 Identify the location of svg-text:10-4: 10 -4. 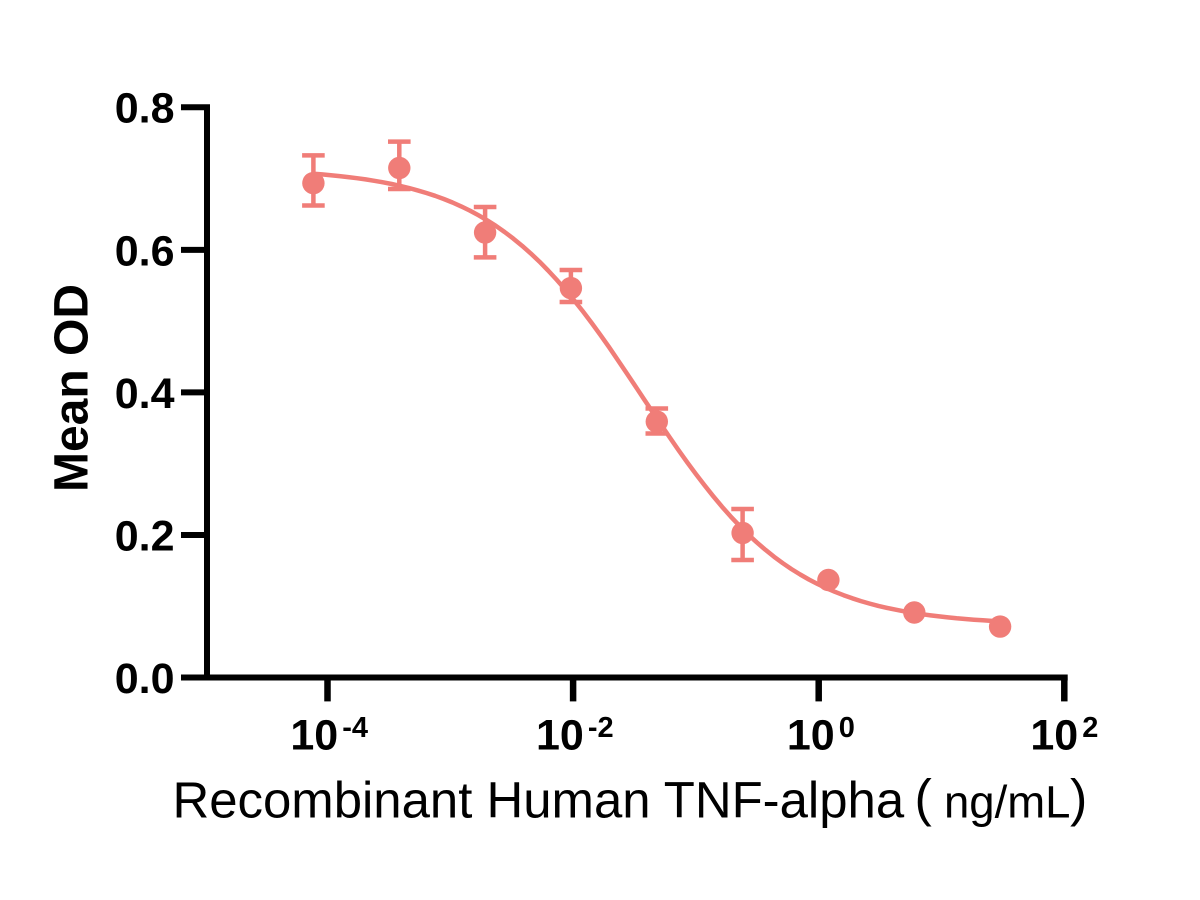
(329, 736).